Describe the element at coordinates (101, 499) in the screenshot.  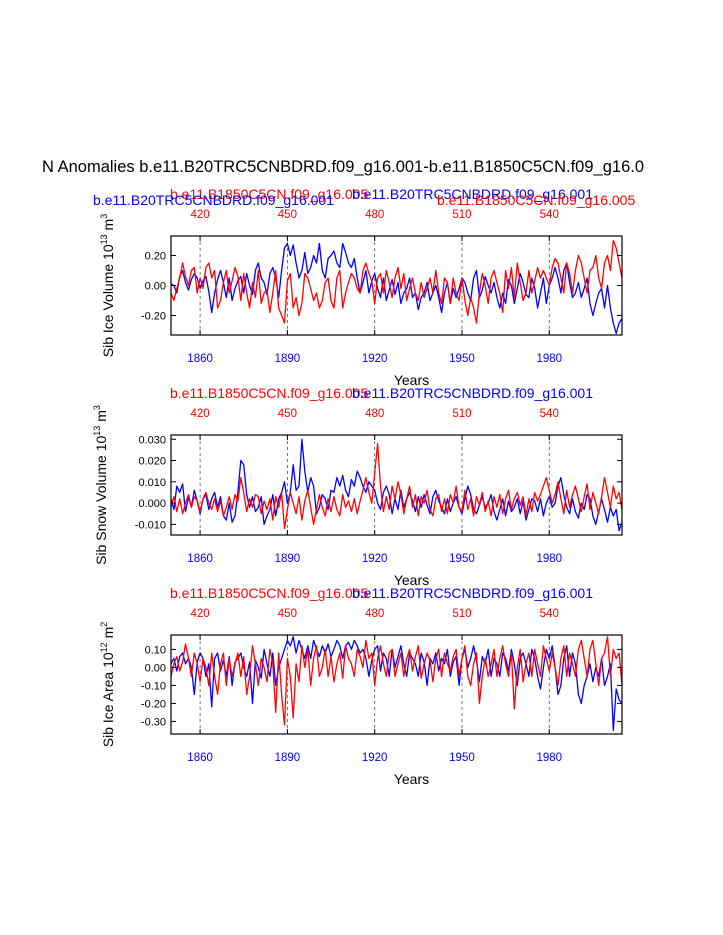
I see `y-axis-title-main: Sib Snow Volume 10` at that location.